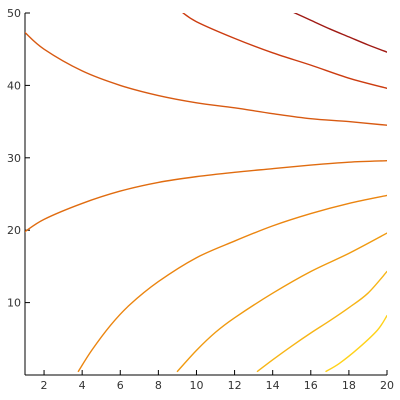 This screenshot has height=400, width=400. What do you see at coordinates (311, 385) in the screenshot?
I see `x-tick-label: 16` at bounding box center [311, 385].